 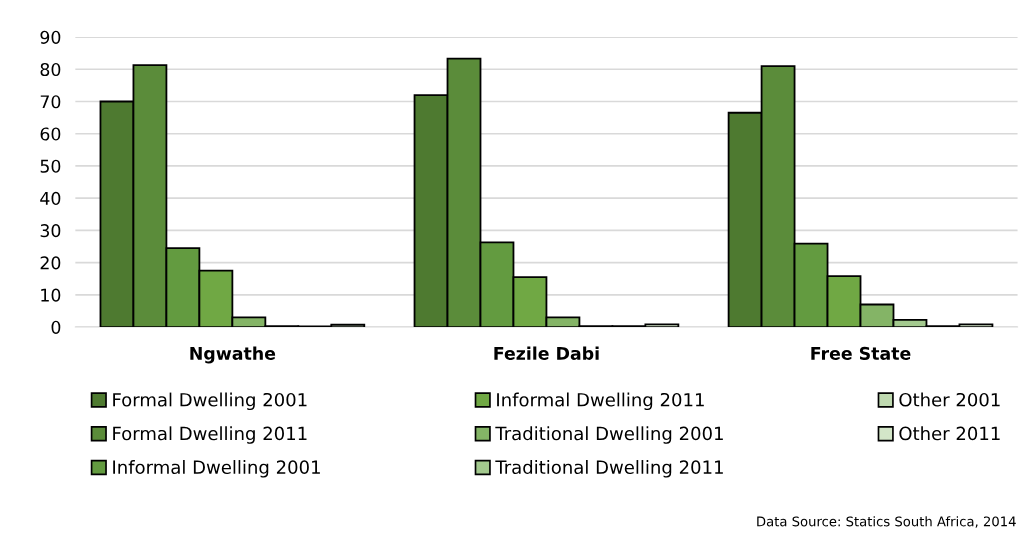 What do you see at coordinates (50, 134) in the screenshot?
I see `y-tick-label: 60` at bounding box center [50, 134].